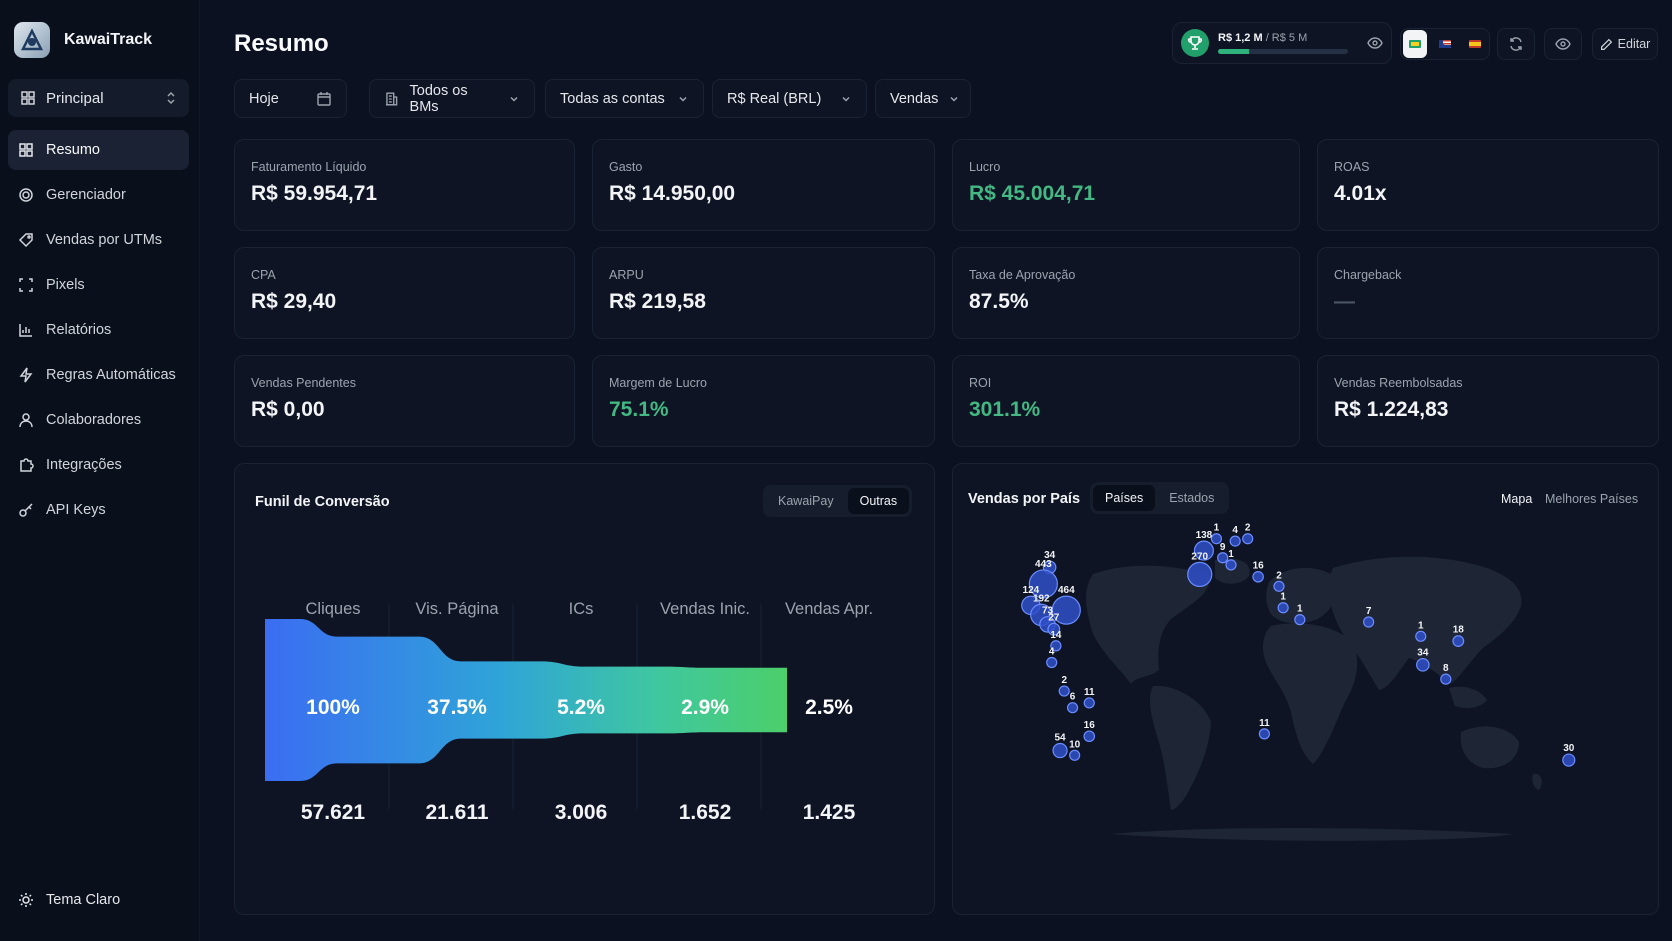 This screenshot has height=941, width=1672. I want to click on continent-new-zealand, so click(1537, 781).